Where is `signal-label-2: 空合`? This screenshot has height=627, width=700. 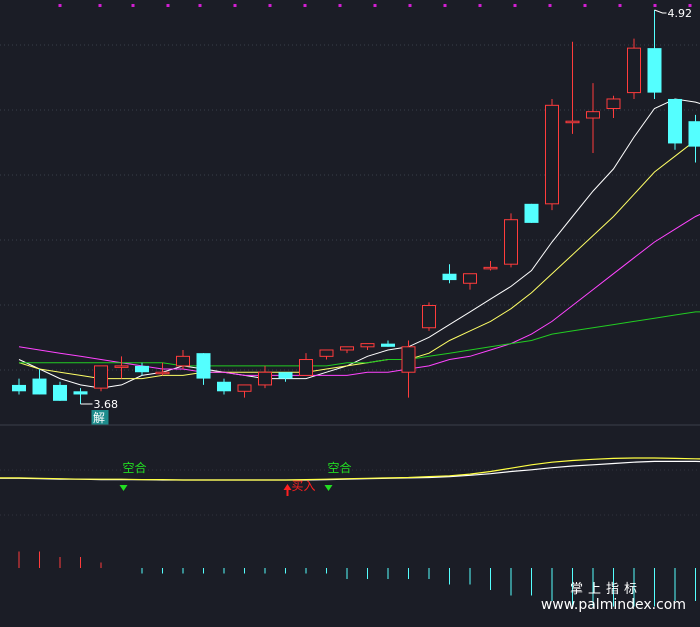
signal-label-2: 空合 is located at coordinates (340, 467).